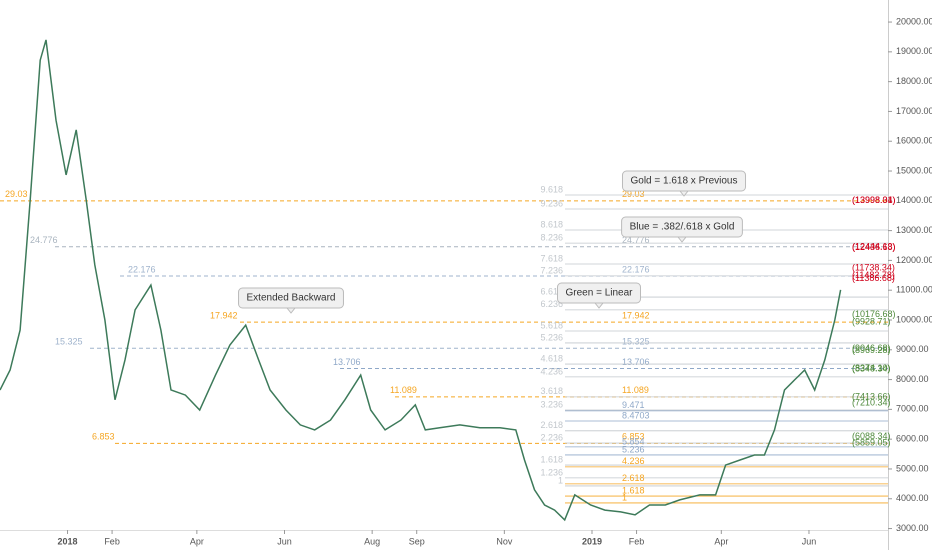 The height and width of the screenshot is (550, 932). Describe the element at coordinates (551, 203) in the screenshot. I see `scale-level-label: 9.236` at that location.